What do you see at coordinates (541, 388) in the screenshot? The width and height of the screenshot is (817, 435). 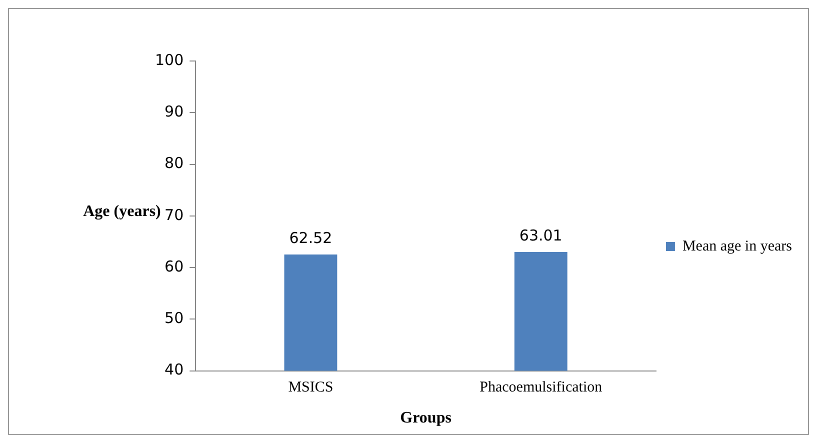 I see `x-tick-label: Phacoemulsification` at bounding box center [541, 388].